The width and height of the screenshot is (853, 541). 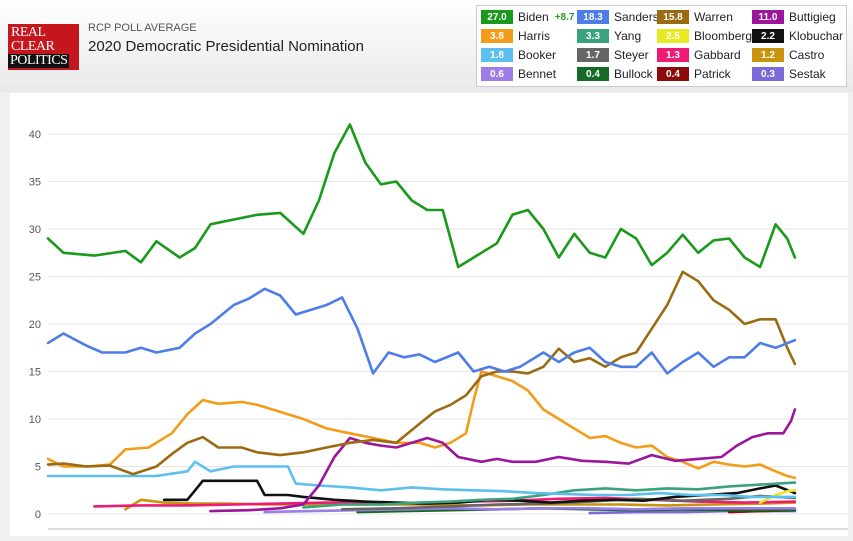 I want to click on legend-value: 2.5, so click(x=673, y=36).